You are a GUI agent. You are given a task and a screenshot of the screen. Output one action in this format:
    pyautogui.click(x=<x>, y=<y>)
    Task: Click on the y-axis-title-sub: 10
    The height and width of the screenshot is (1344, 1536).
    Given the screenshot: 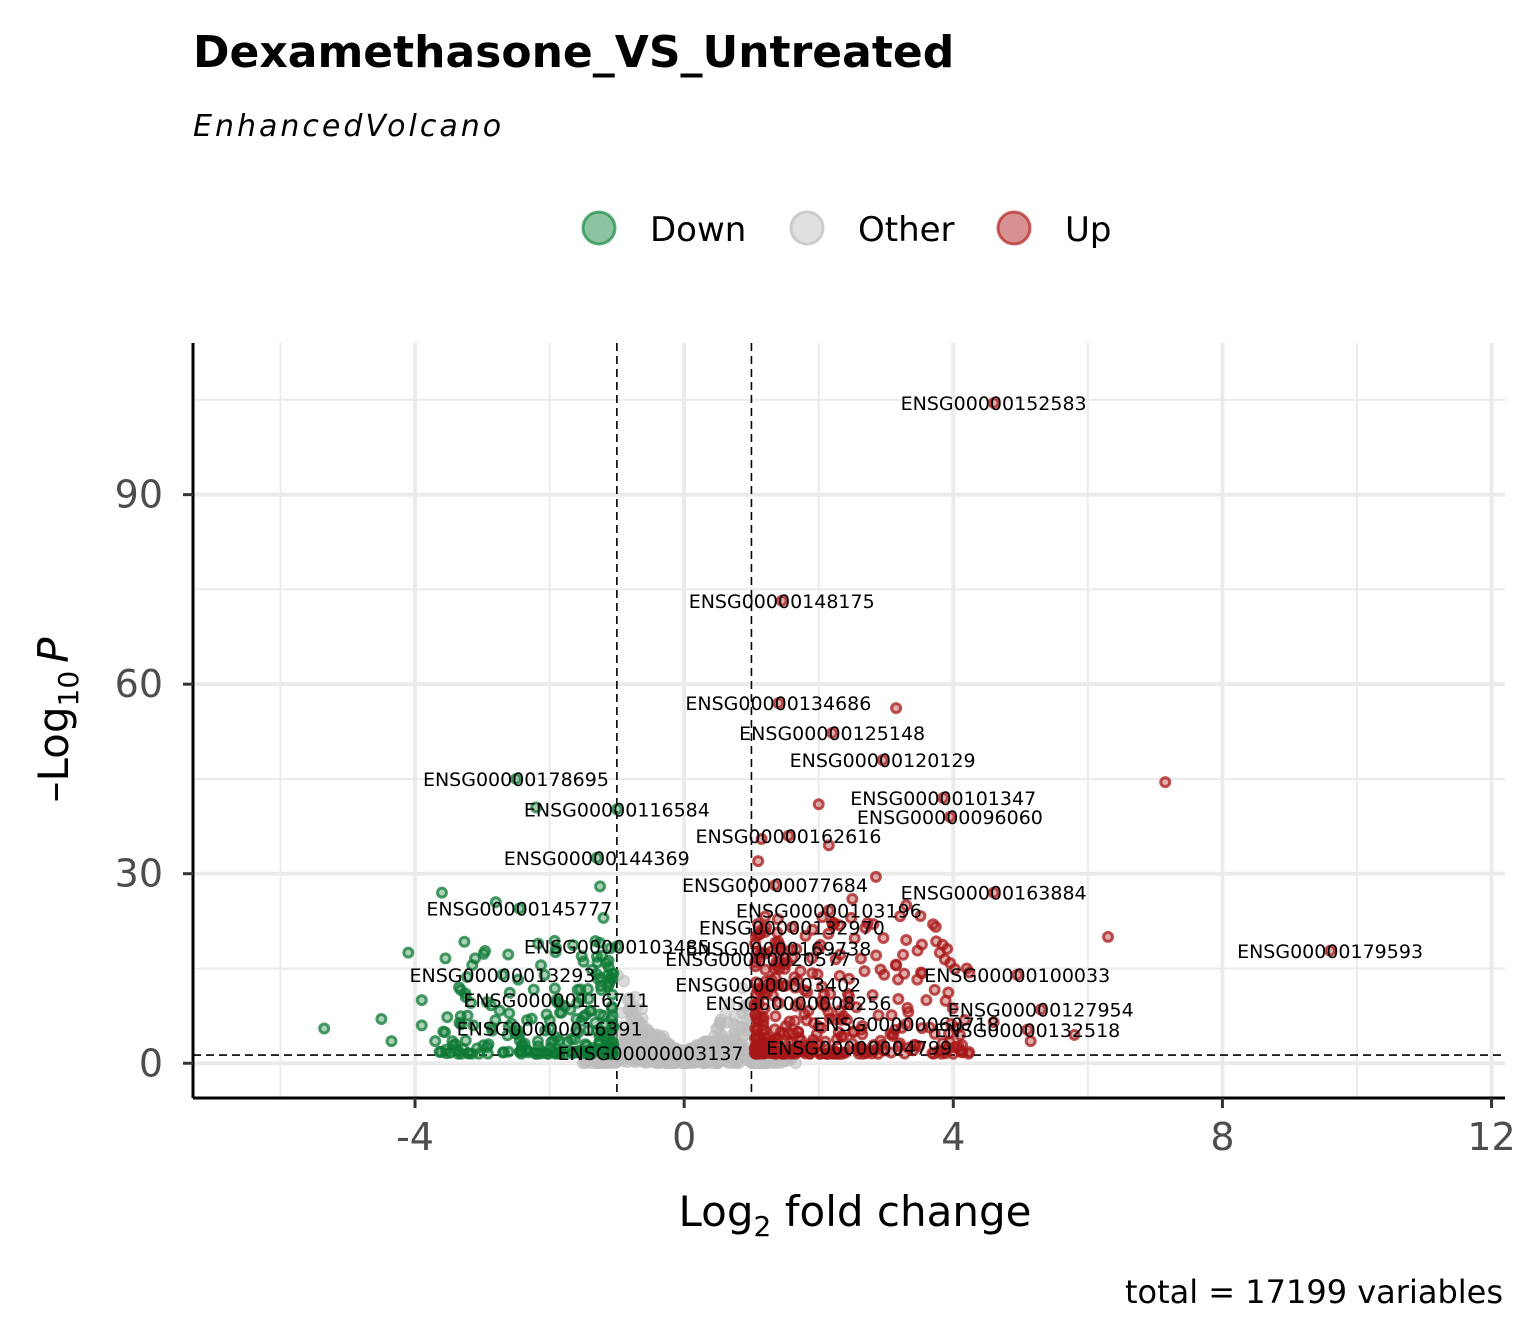 What is the action you would take?
    pyautogui.click(x=68, y=689)
    